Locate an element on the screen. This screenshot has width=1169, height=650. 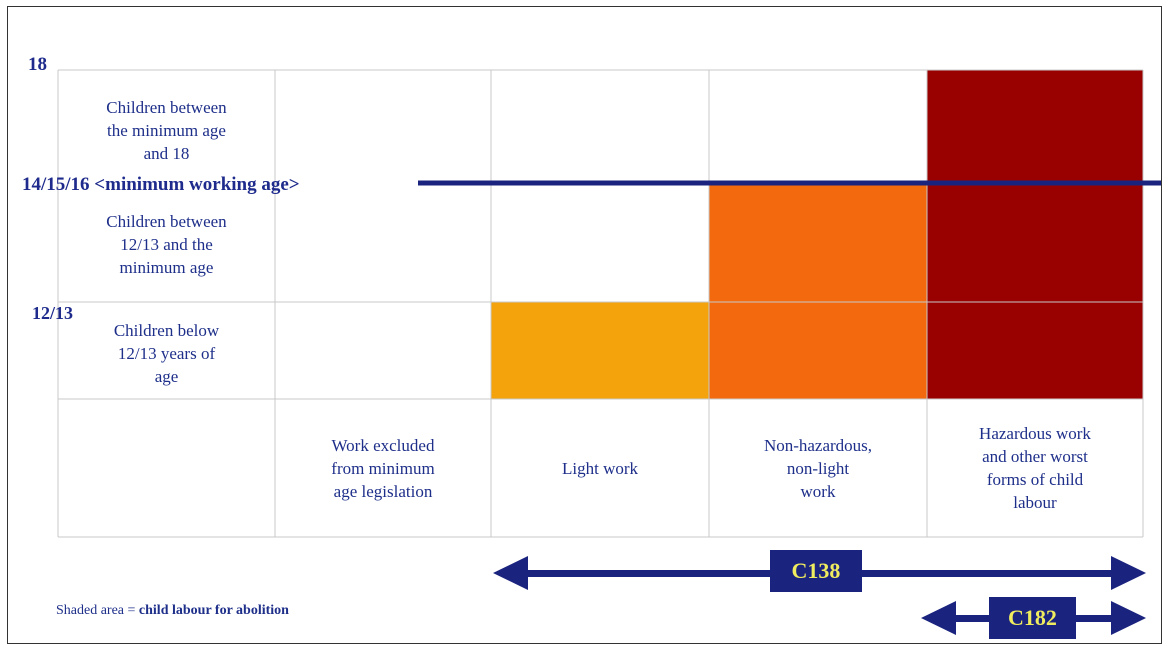
column-label-non-hazardous-work: Non-hazardous, non-light work is located at coordinates (818, 468).